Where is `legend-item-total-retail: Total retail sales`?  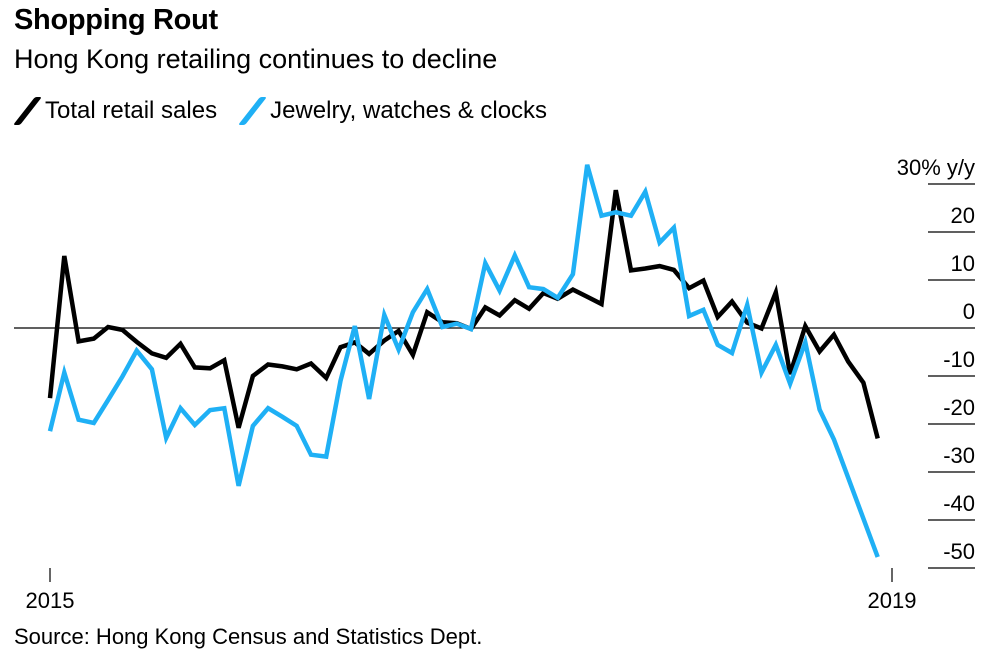 legend-item-total-retail: Total retail sales is located at coordinates (115, 111).